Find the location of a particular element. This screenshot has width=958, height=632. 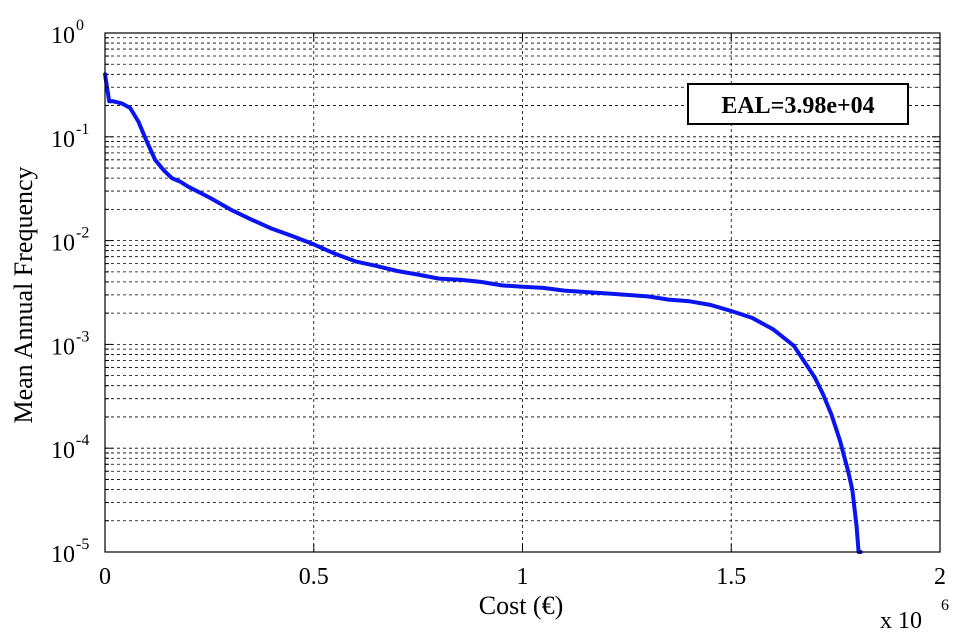

y-tick-label: 10 -3 is located at coordinates (70, 344).